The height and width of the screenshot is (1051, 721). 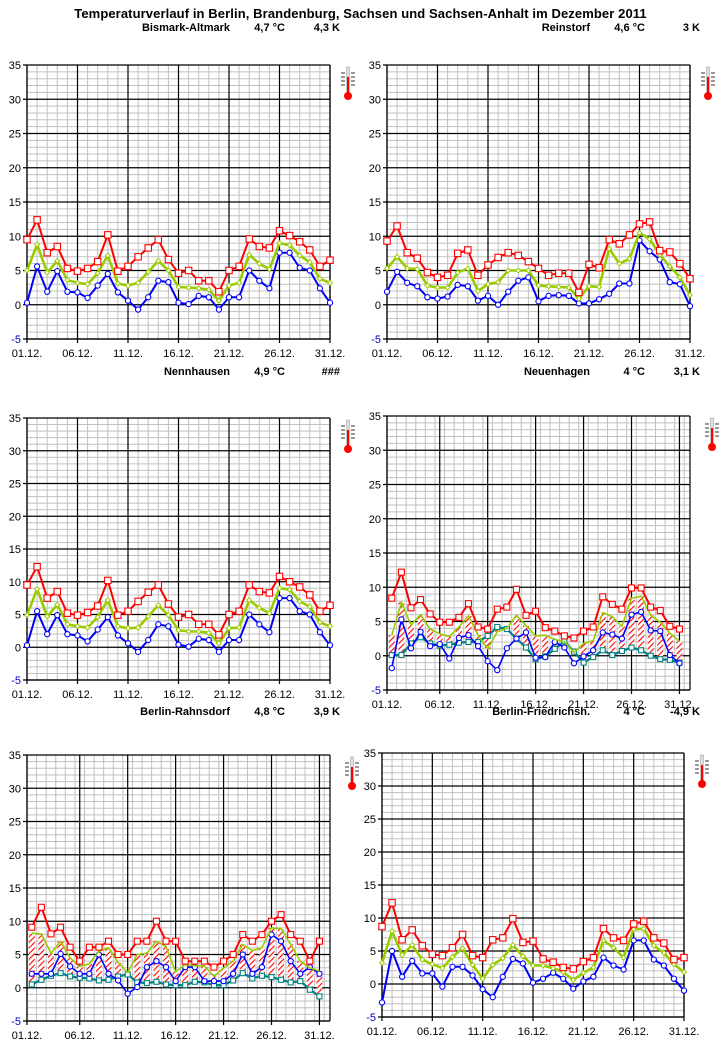 I want to click on y-tick-label: 25, so click(x=375, y=135).